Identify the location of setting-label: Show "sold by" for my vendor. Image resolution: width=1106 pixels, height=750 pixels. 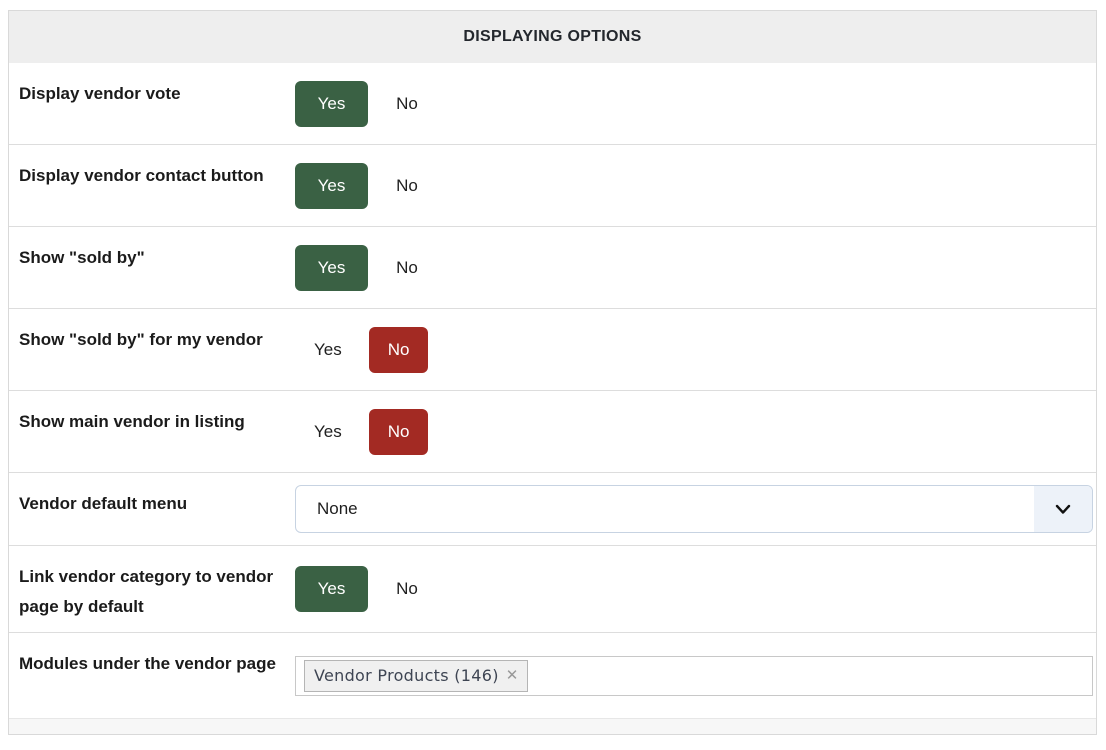
(141, 339).